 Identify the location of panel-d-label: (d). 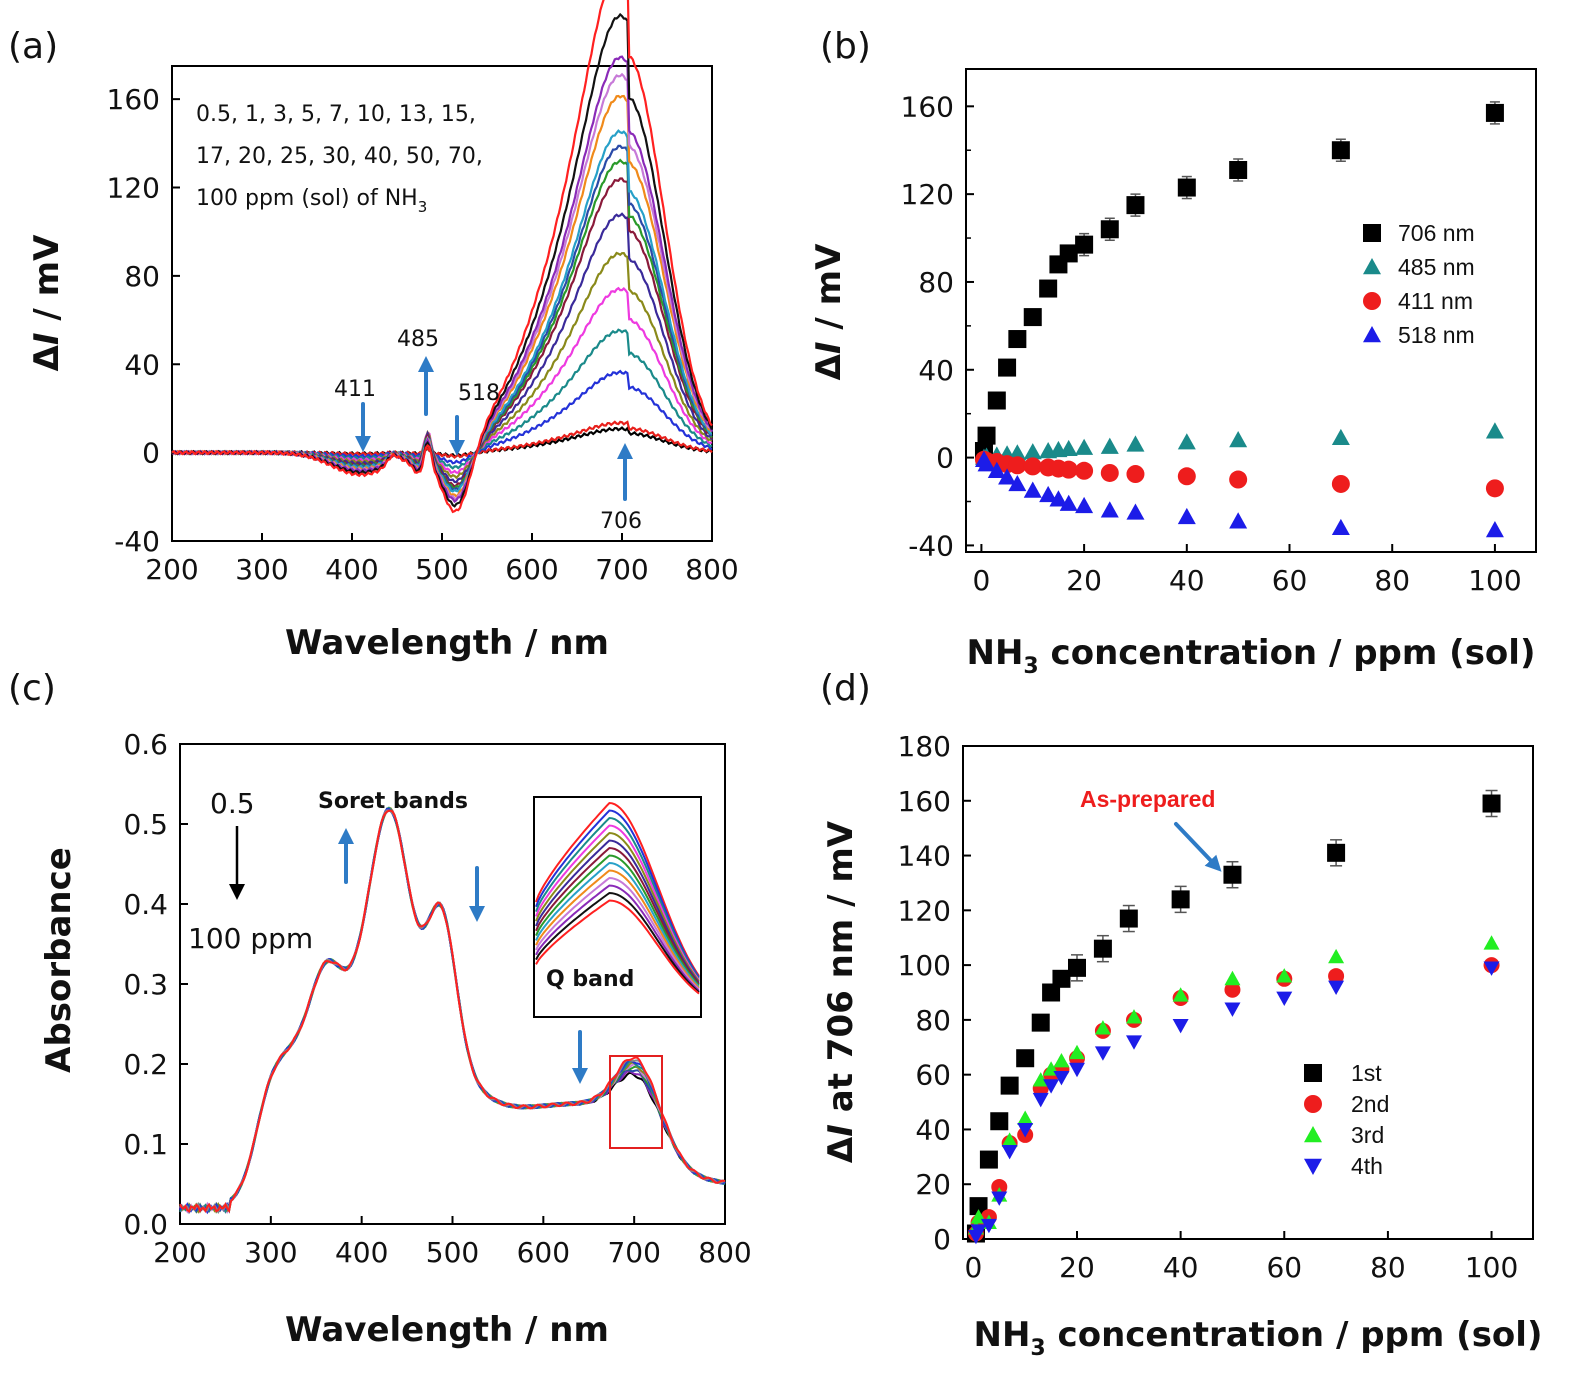
(845, 688).